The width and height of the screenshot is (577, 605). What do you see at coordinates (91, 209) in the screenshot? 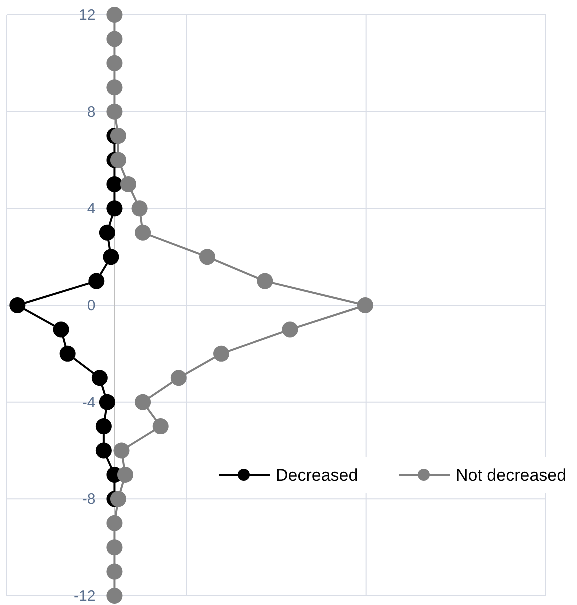
I see `y-tick-label: 4` at bounding box center [91, 209].